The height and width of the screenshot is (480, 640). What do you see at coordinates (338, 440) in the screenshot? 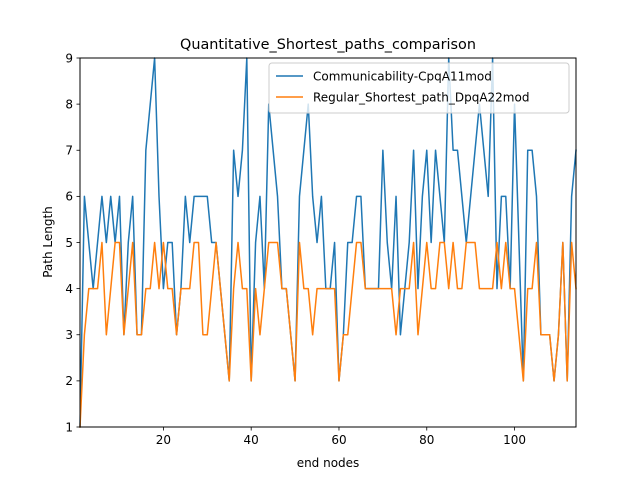
I see `x-tick-label: 60` at bounding box center [338, 440].